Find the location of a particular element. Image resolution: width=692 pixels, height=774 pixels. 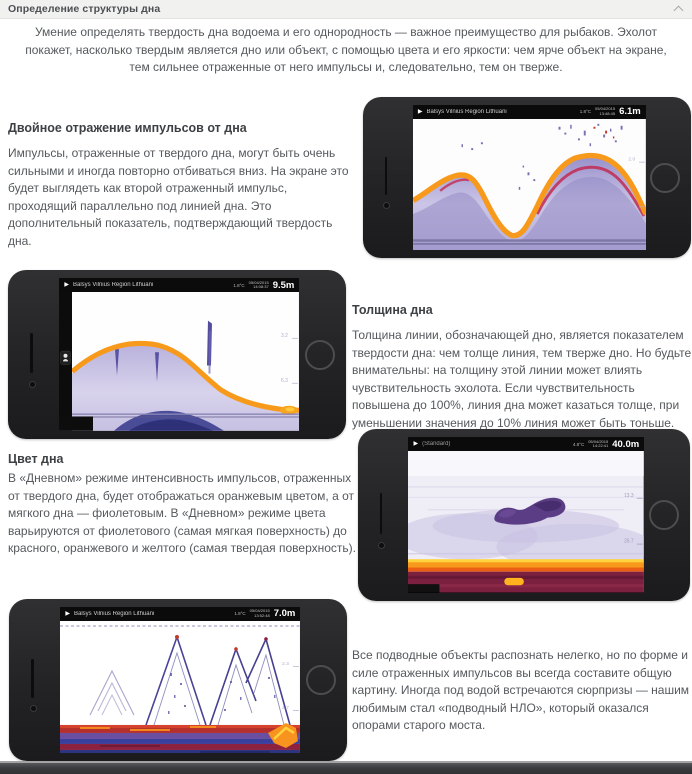

sonar-chart-ufo: 13.3 26.7 is located at coordinates (526, 522).